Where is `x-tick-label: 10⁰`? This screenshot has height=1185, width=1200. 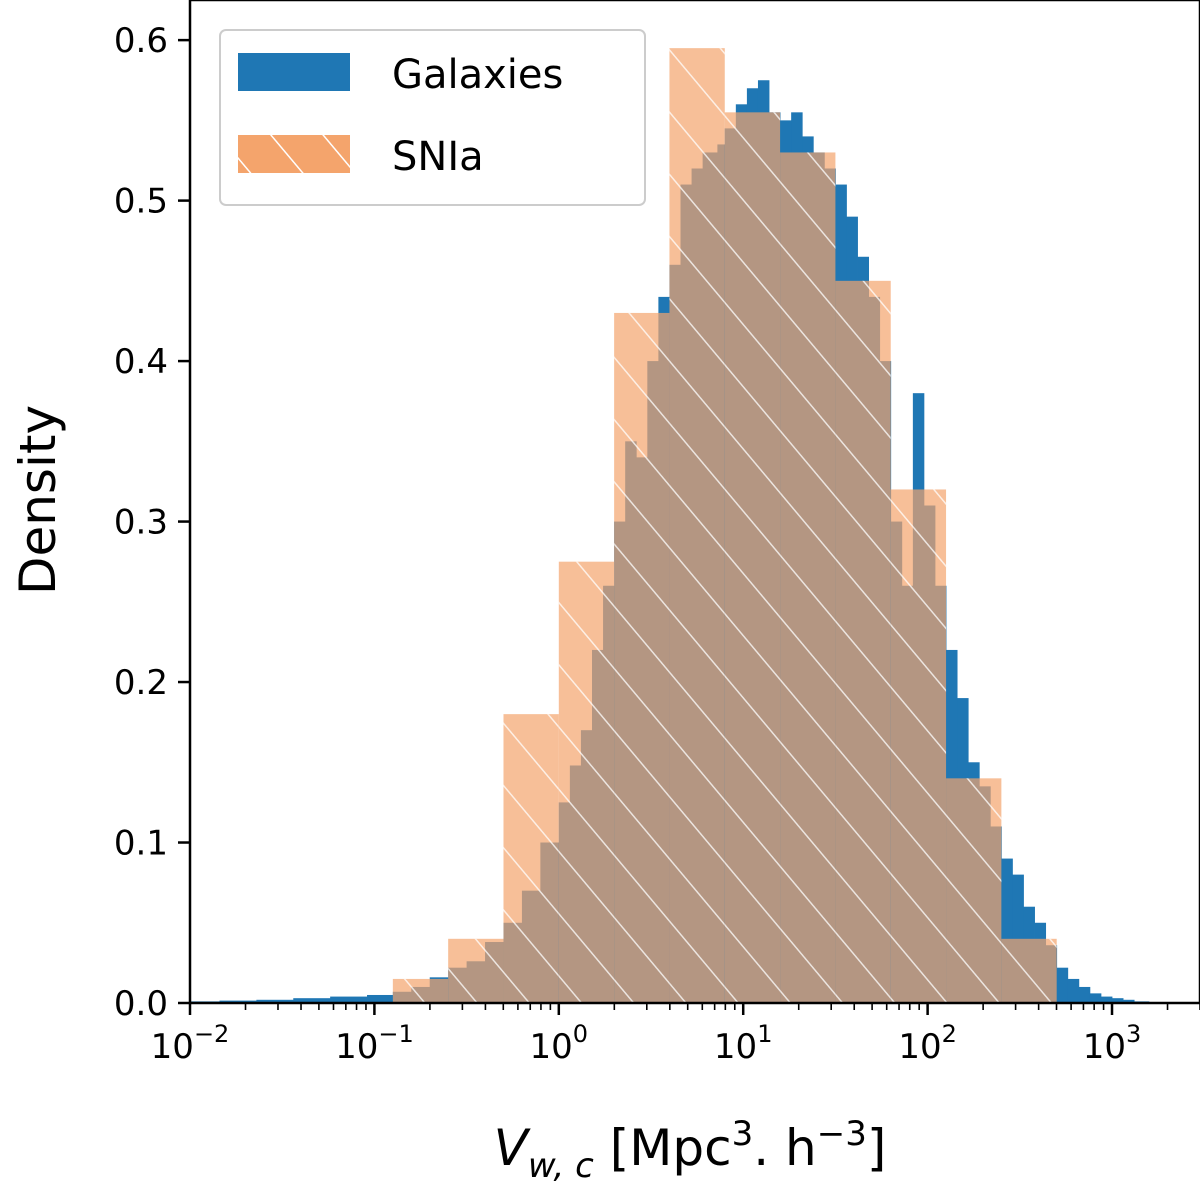
x-tick-label: 10⁰ is located at coordinates (559, 1043).